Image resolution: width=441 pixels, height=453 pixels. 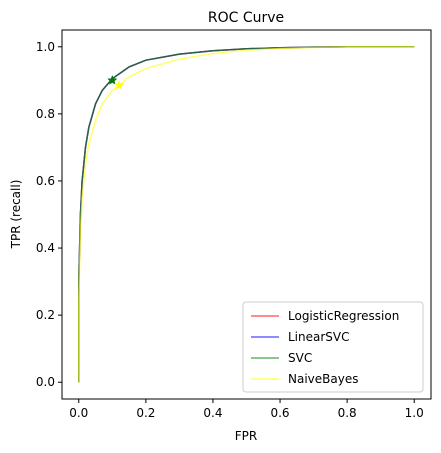 I want to click on legend-label-linearsvc: LinearSVC, so click(x=319, y=337).